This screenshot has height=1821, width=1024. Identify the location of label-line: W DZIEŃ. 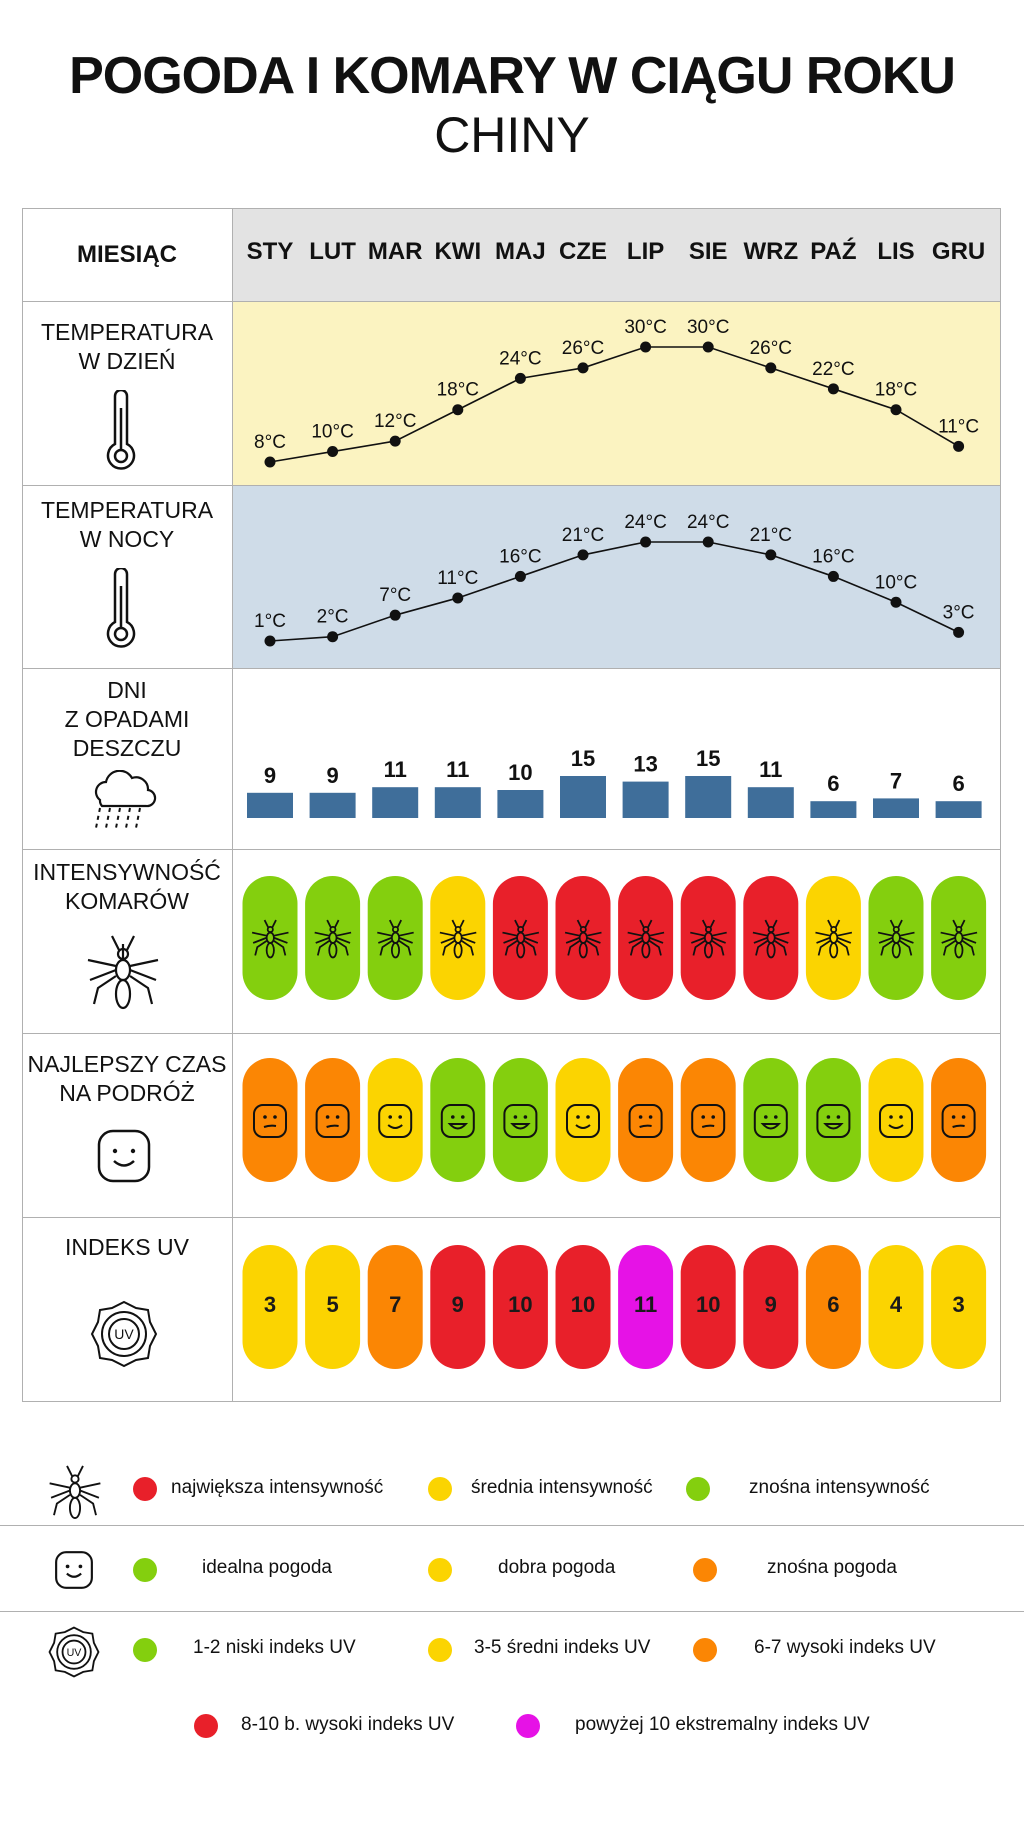
(127, 361).